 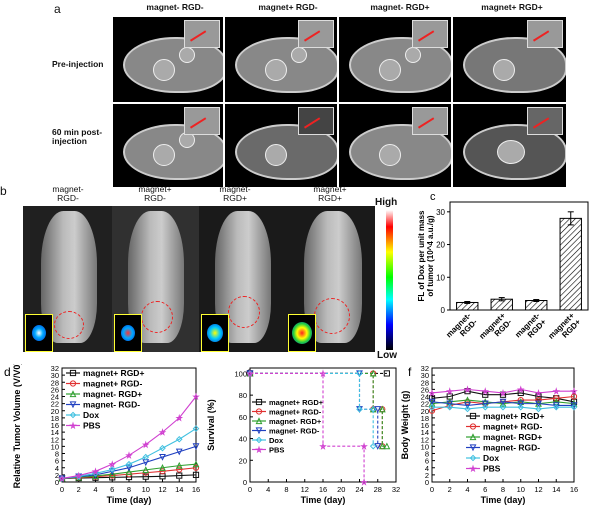 I want to click on col-label-a-3: magnet- RGD+, so click(x=400, y=7).